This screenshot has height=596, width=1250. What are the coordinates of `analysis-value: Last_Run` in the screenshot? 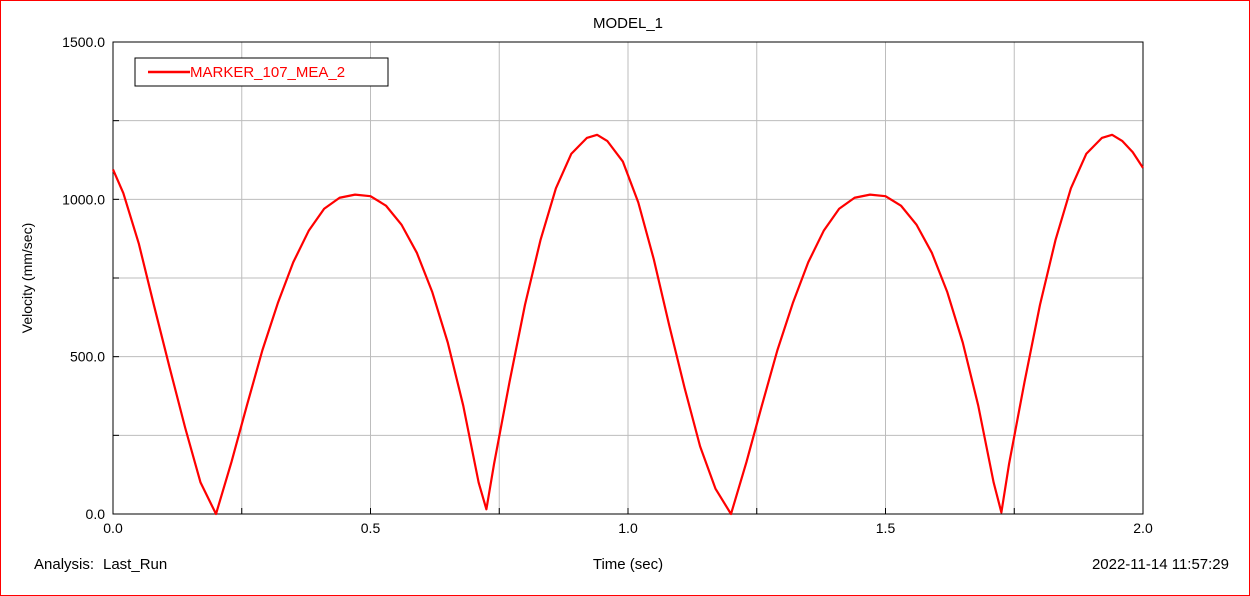 It's located at (135, 564).